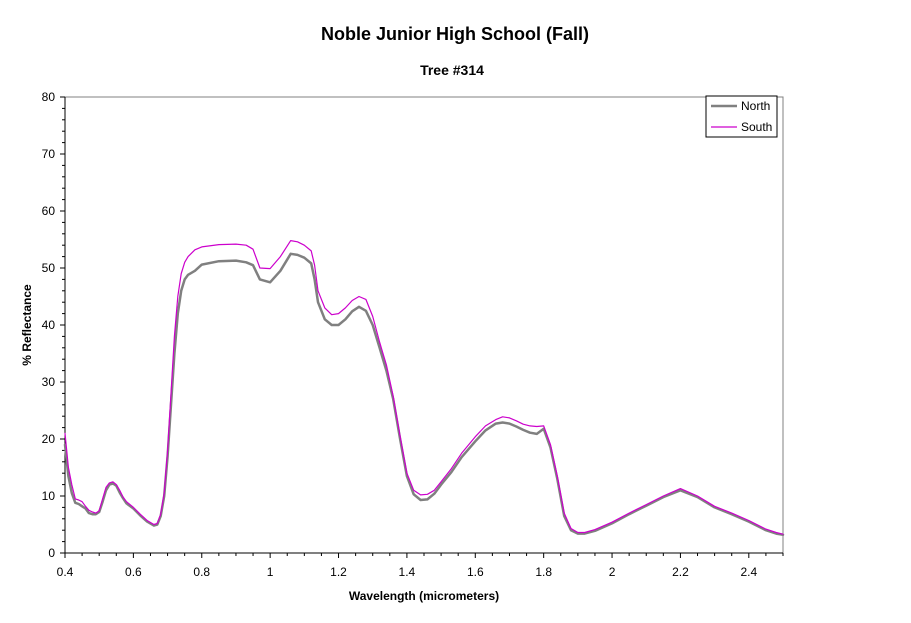 The image size is (911, 623). What do you see at coordinates (51, 553) in the screenshot?
I see `y-tick-label: 0` at bounding box center [51, 553].